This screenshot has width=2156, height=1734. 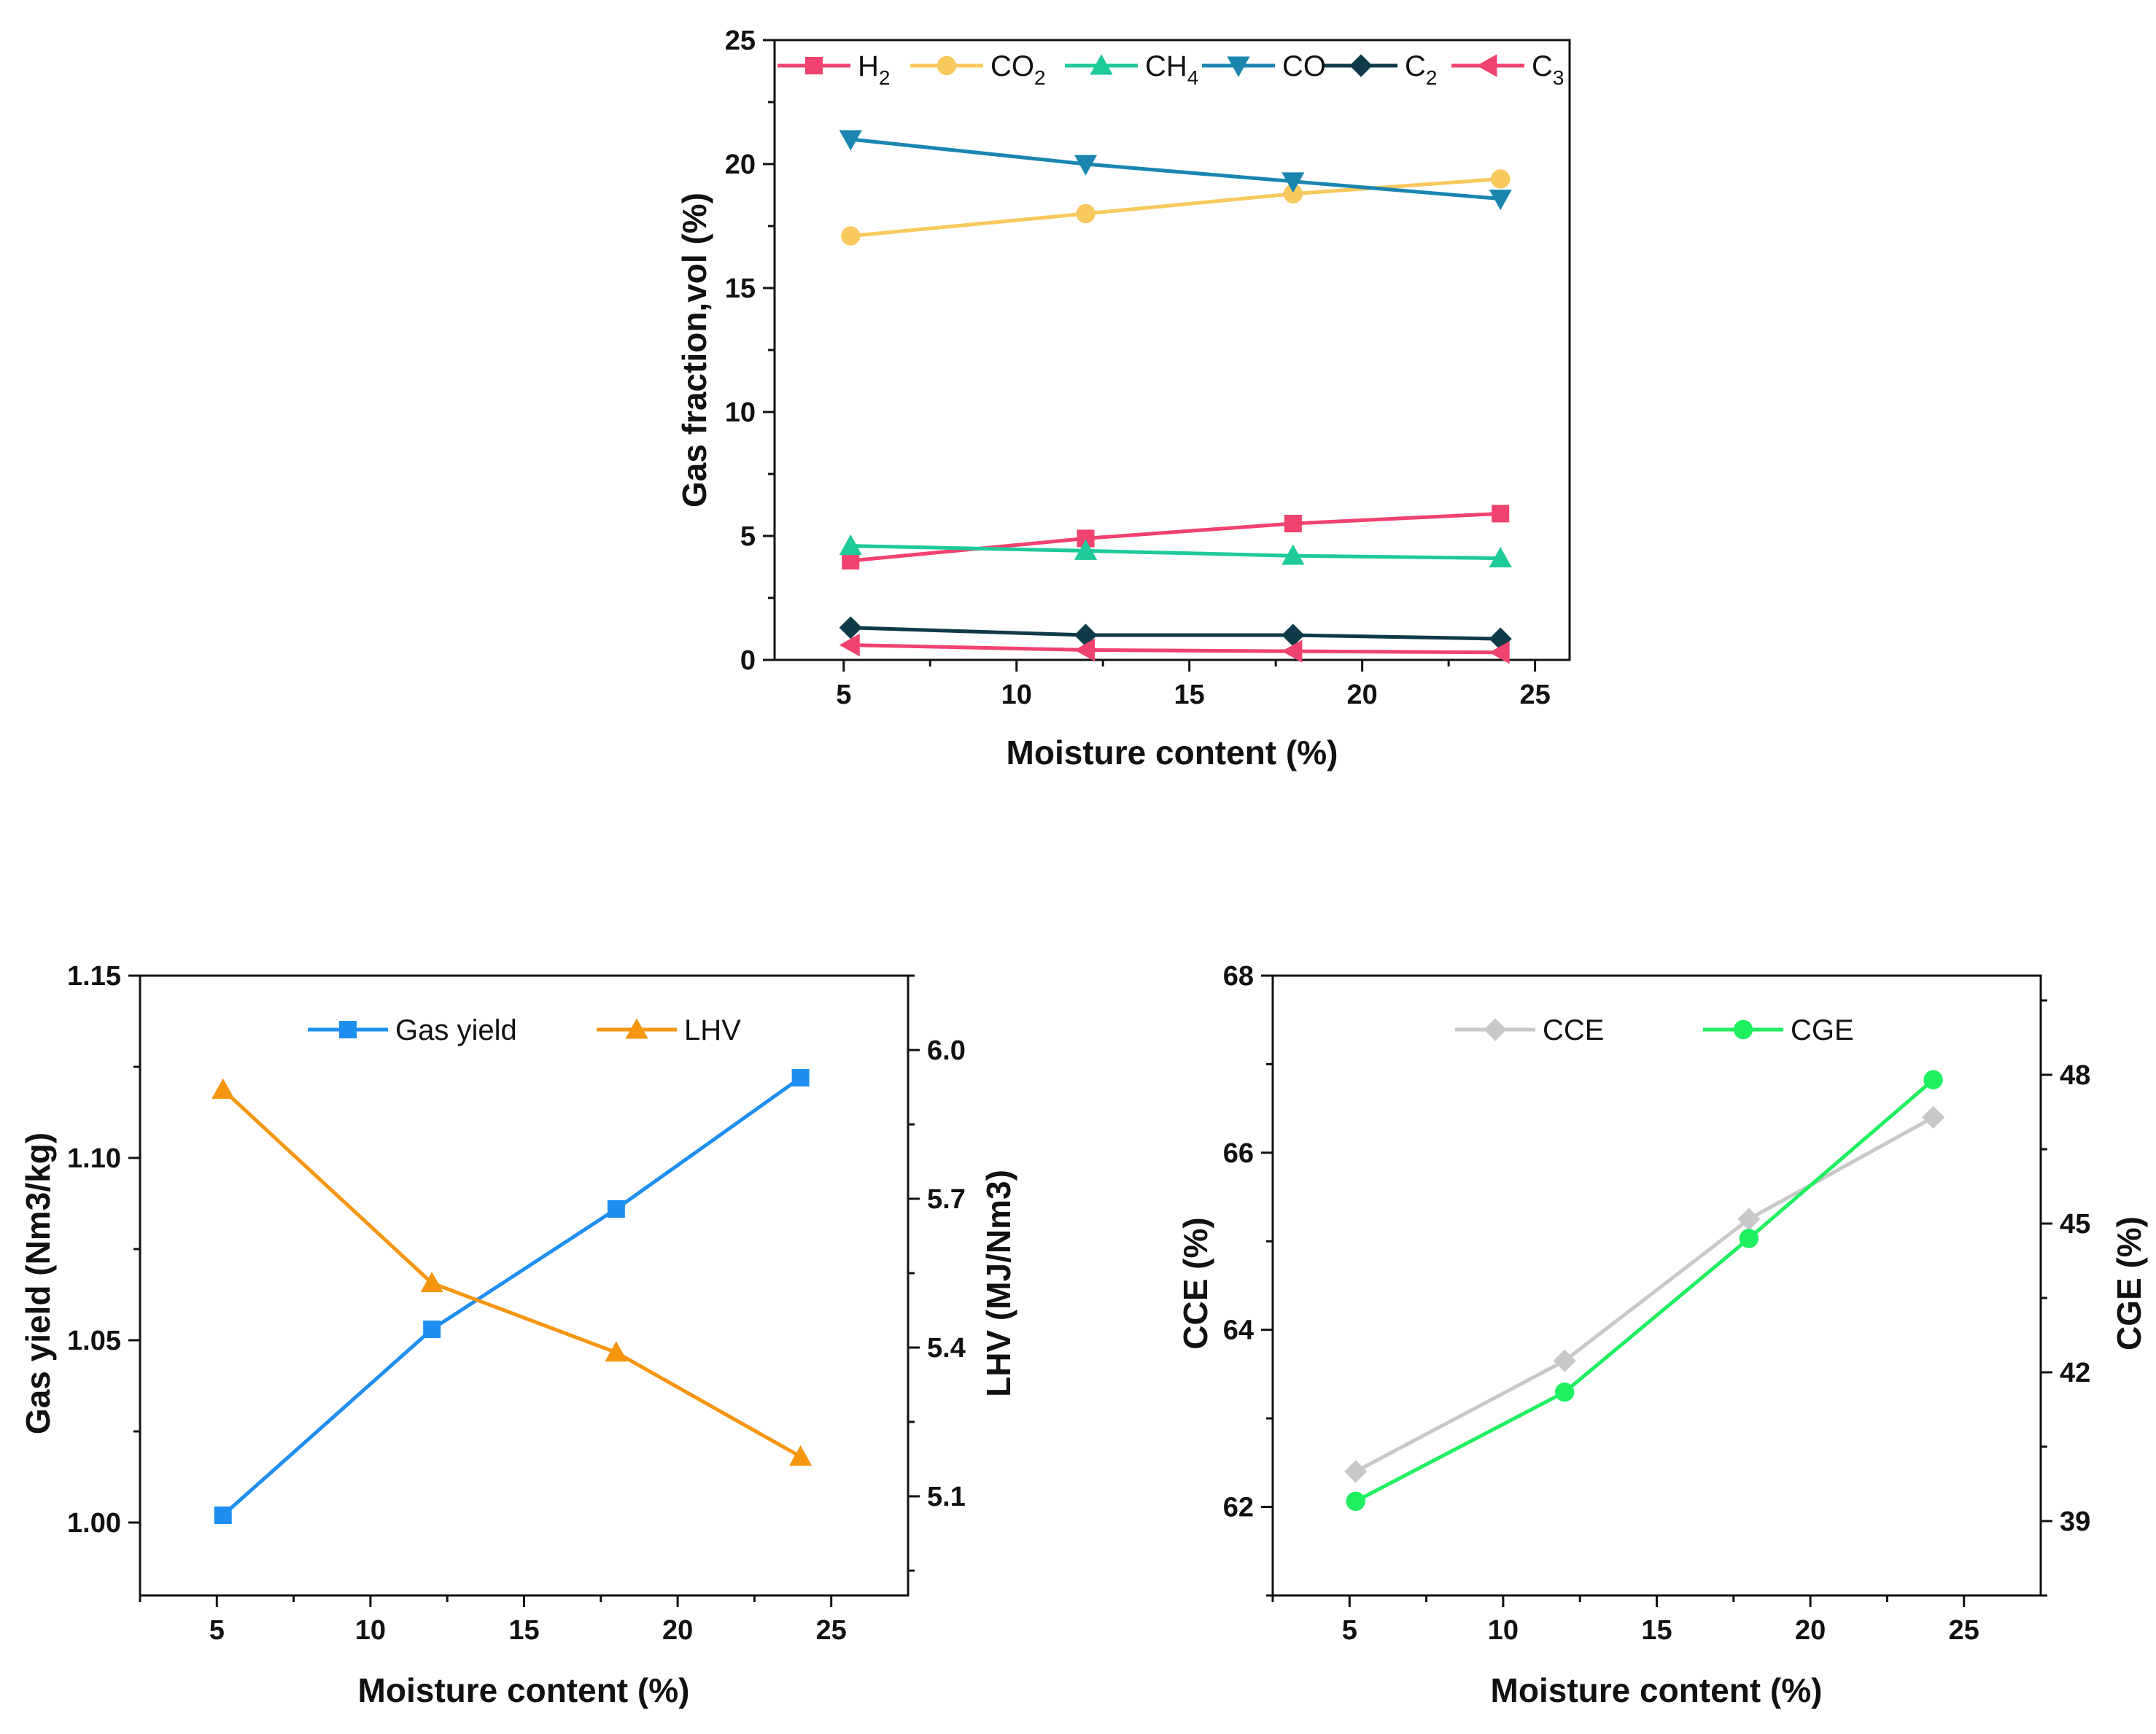 I want to click on y-tick-label: 62, so click(x=1238, y=1508).